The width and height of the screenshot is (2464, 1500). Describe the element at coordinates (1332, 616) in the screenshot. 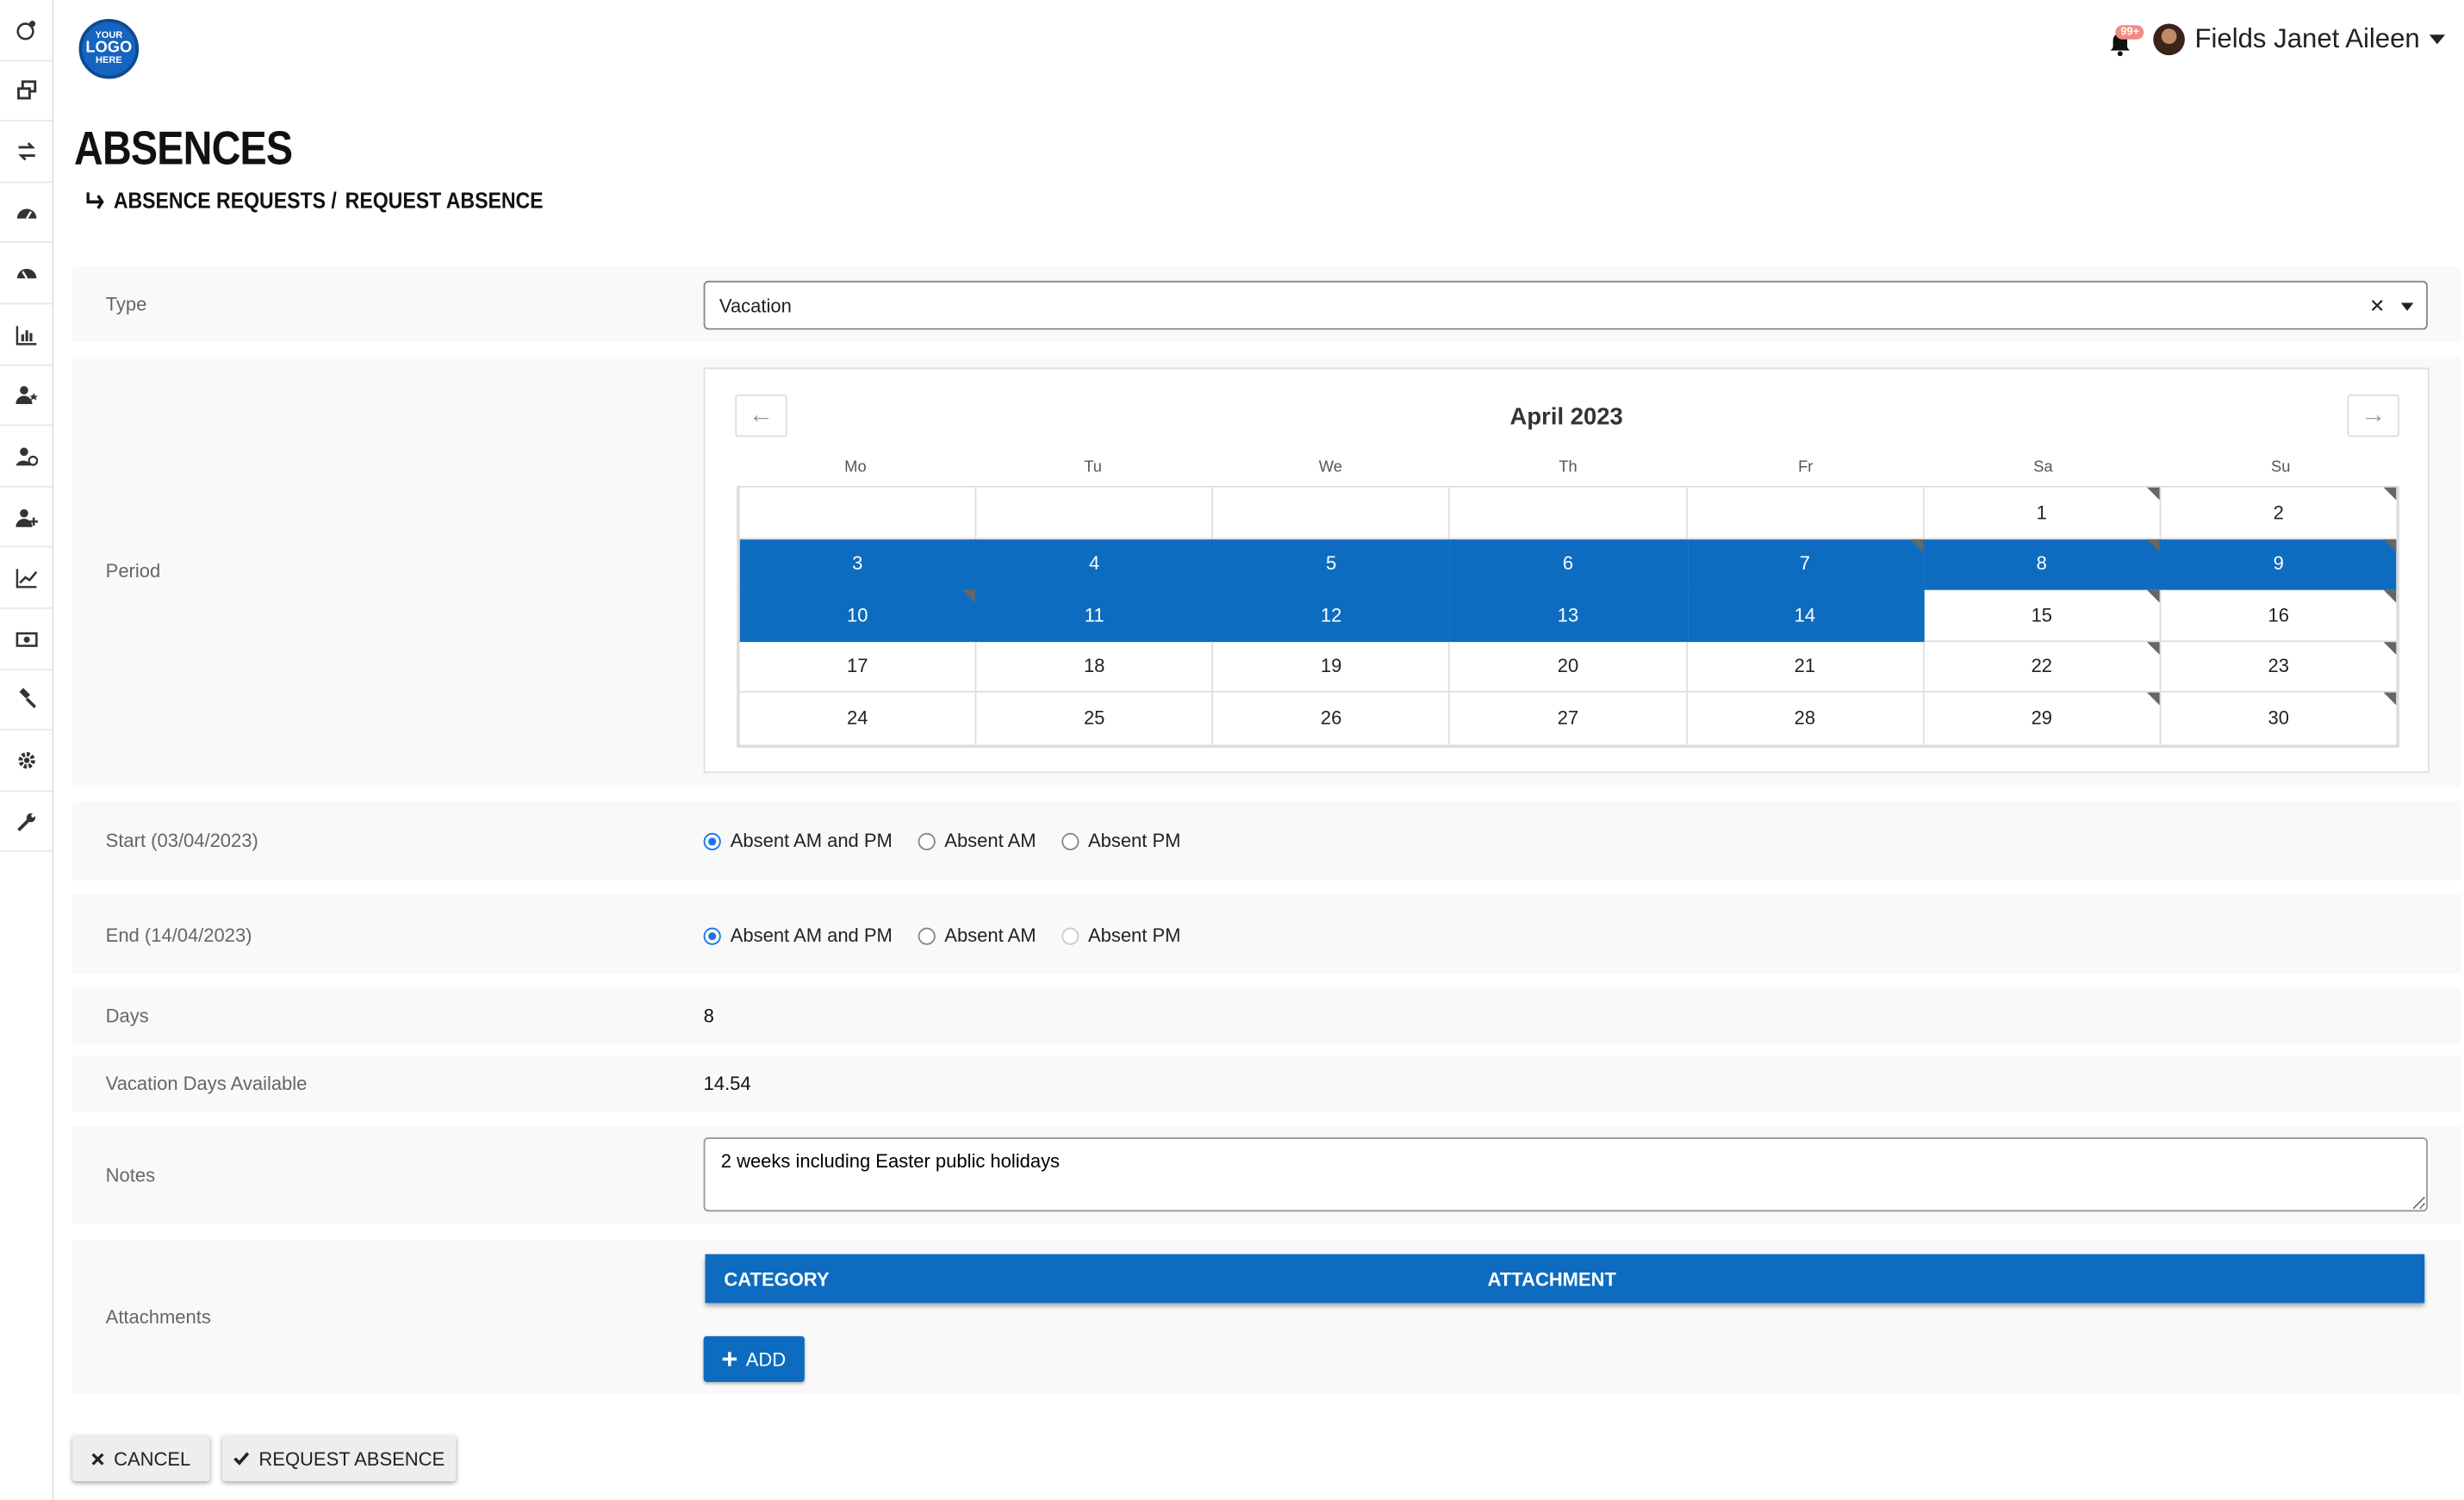

I see `calendar-day: 12` at that location.